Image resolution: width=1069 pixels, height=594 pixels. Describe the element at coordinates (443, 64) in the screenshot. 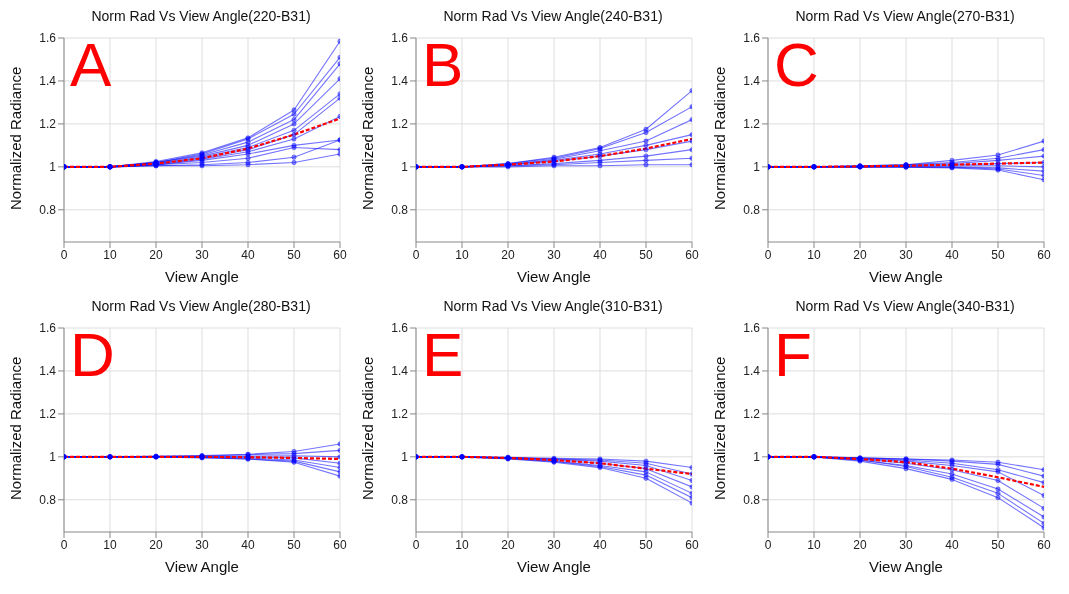

I see `annotation: B` at that location.